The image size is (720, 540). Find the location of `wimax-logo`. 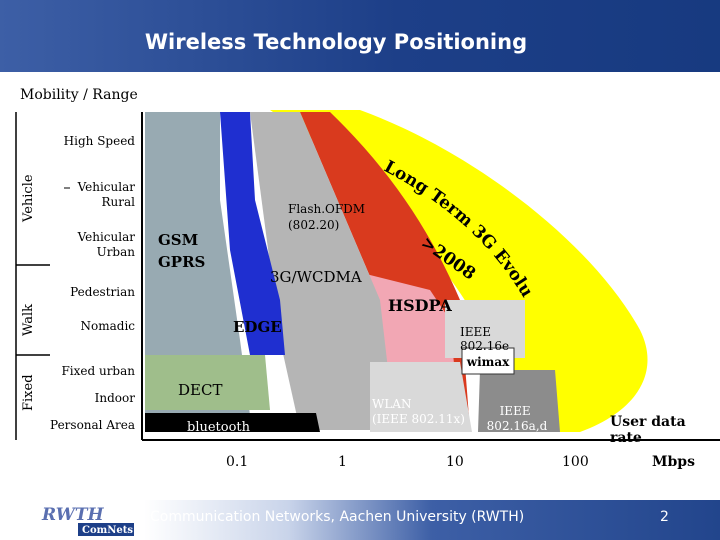

wimax-logo is located at coordinates (488, 361).